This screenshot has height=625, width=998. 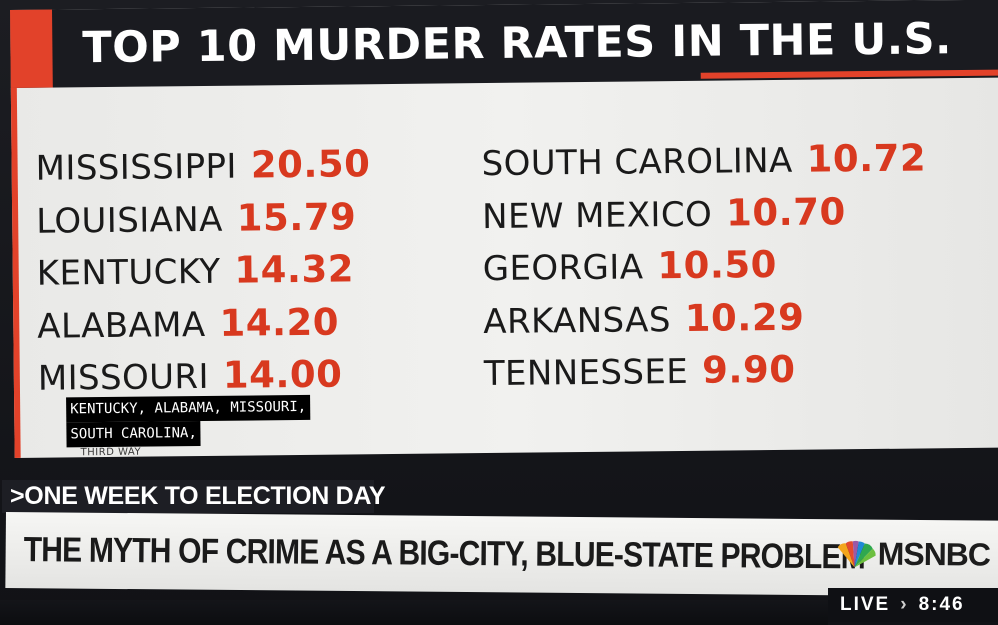 What do you see at coordinates (717, 265) in the screenshot?
I see `murder-rate: 10.50` at bounding box center [717, 265].